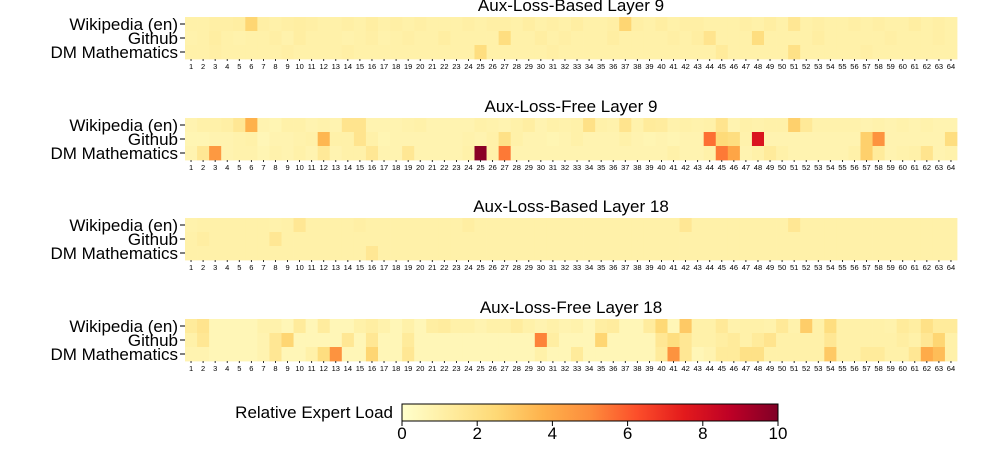 This screenshot has height=461, width=983. Describe the element at coordinates (408, 267) in the screenshot. I see `column-tick-label: 19` at that location.